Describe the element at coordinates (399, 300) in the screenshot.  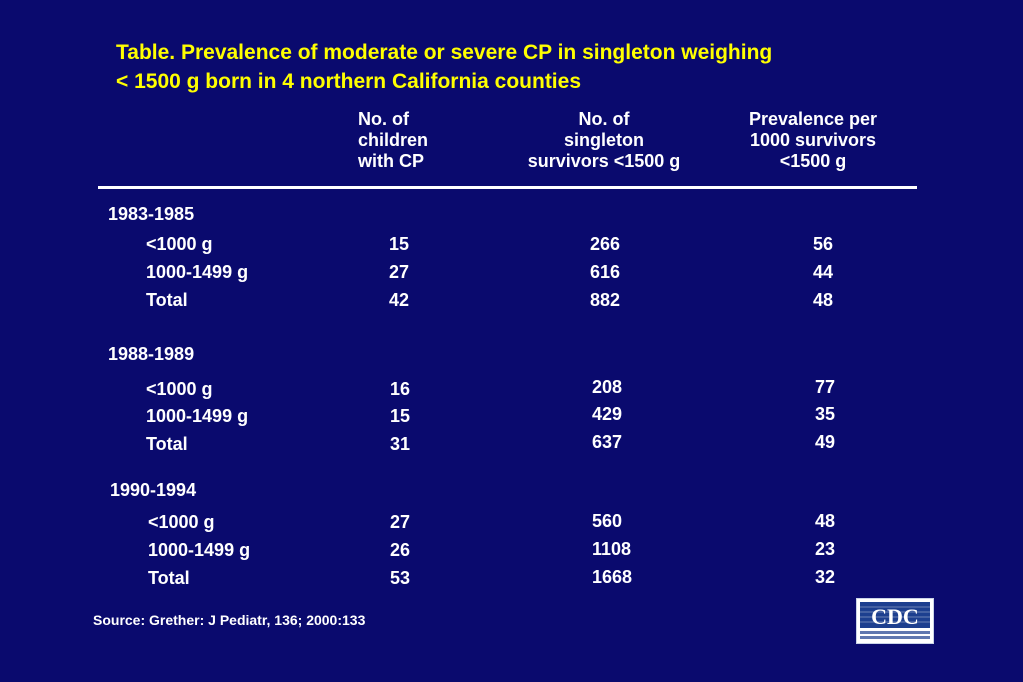
I see `cp-value: 42` at that location.